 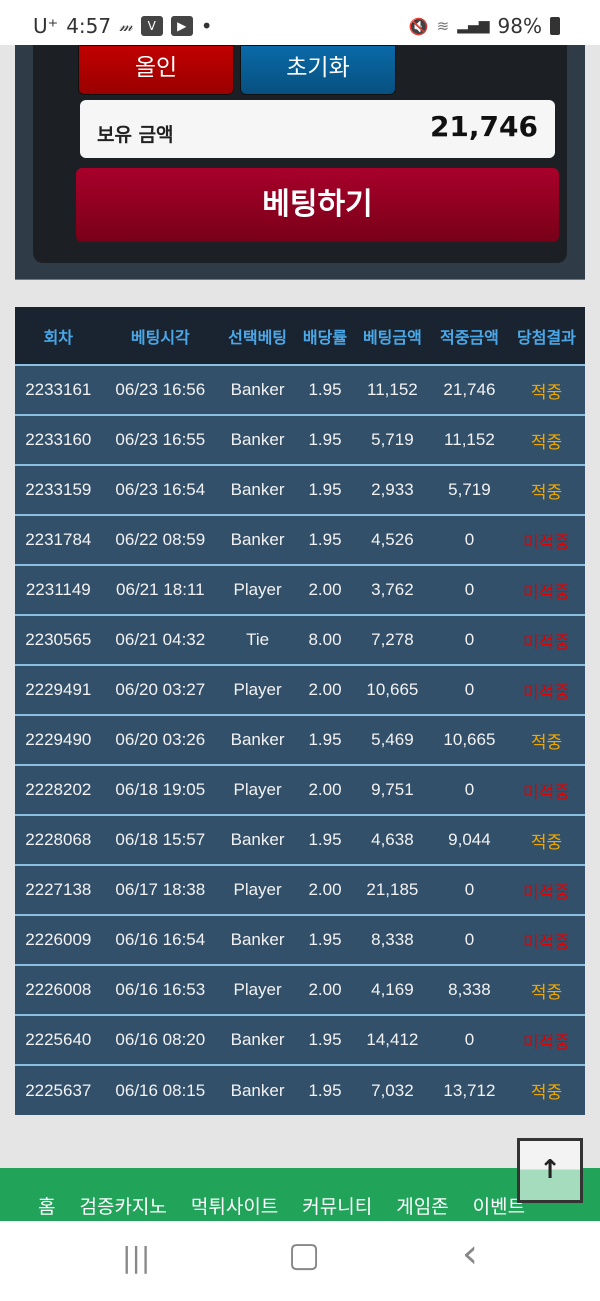 What do you see at coordinates (300, 789) in the screenshot?
I see `table-row: 2228202 06/18 19:05 Player 2.00 9,751 0 미적중` at bounding box center [300, 789].